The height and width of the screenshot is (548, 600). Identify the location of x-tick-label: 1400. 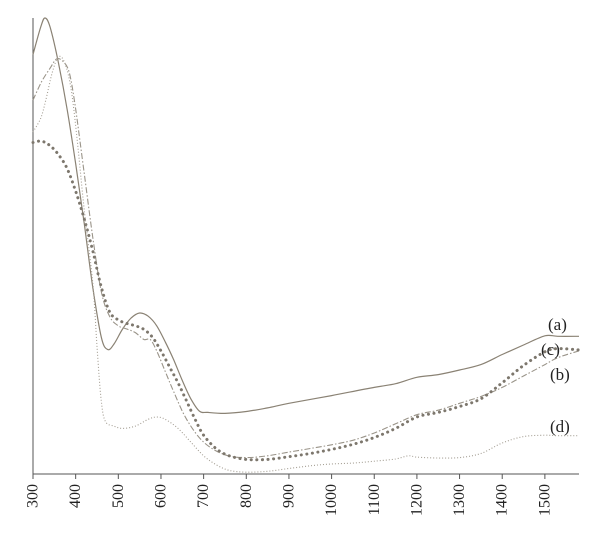
(502, 500).